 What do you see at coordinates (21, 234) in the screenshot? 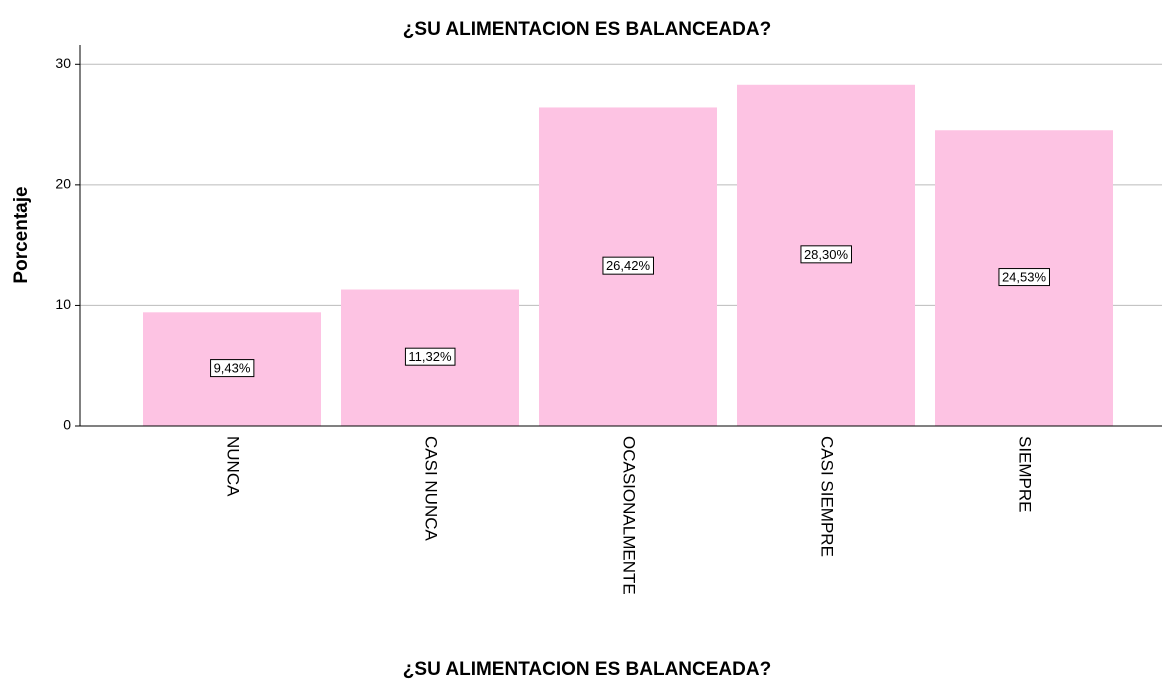
I see `y-axis-title: Porcentaje` at bounding box center [21, 234].